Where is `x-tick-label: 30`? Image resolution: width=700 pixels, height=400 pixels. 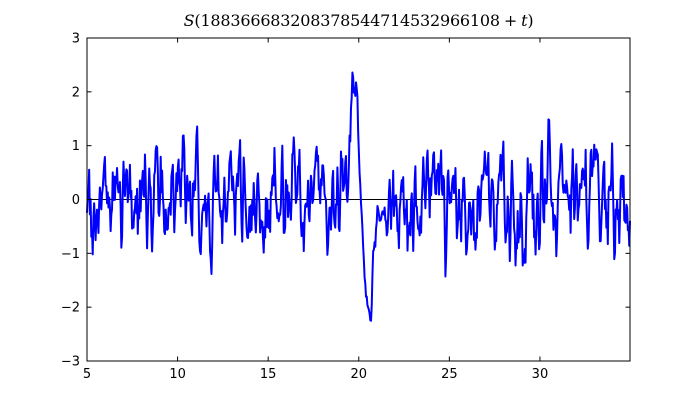 x-tick-label: 30 is located at coordinates (540, 374).